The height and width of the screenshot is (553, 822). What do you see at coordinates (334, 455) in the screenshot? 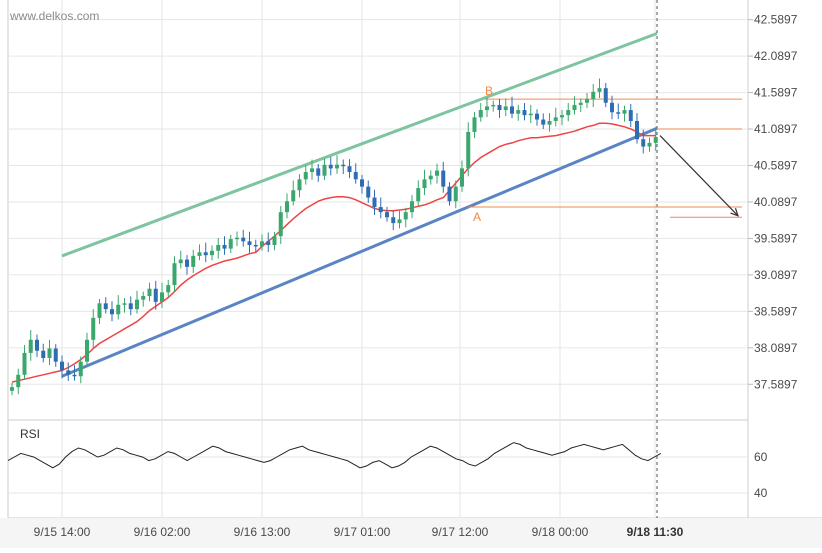
I see `rsi-line` at bounding box center [334, 455].